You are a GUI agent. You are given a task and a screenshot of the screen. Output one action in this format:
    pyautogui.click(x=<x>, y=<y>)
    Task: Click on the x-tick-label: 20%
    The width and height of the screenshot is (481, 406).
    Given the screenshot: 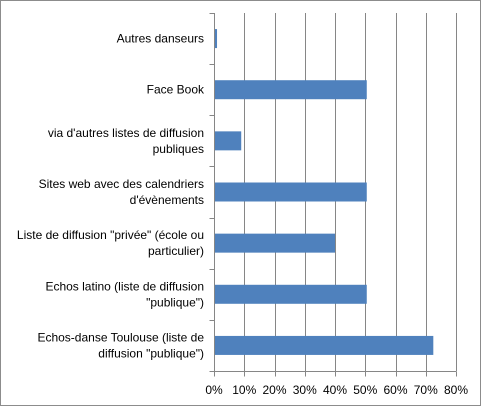 What is the action you would take?
    pyautogui.click(x=274, y=390)
    